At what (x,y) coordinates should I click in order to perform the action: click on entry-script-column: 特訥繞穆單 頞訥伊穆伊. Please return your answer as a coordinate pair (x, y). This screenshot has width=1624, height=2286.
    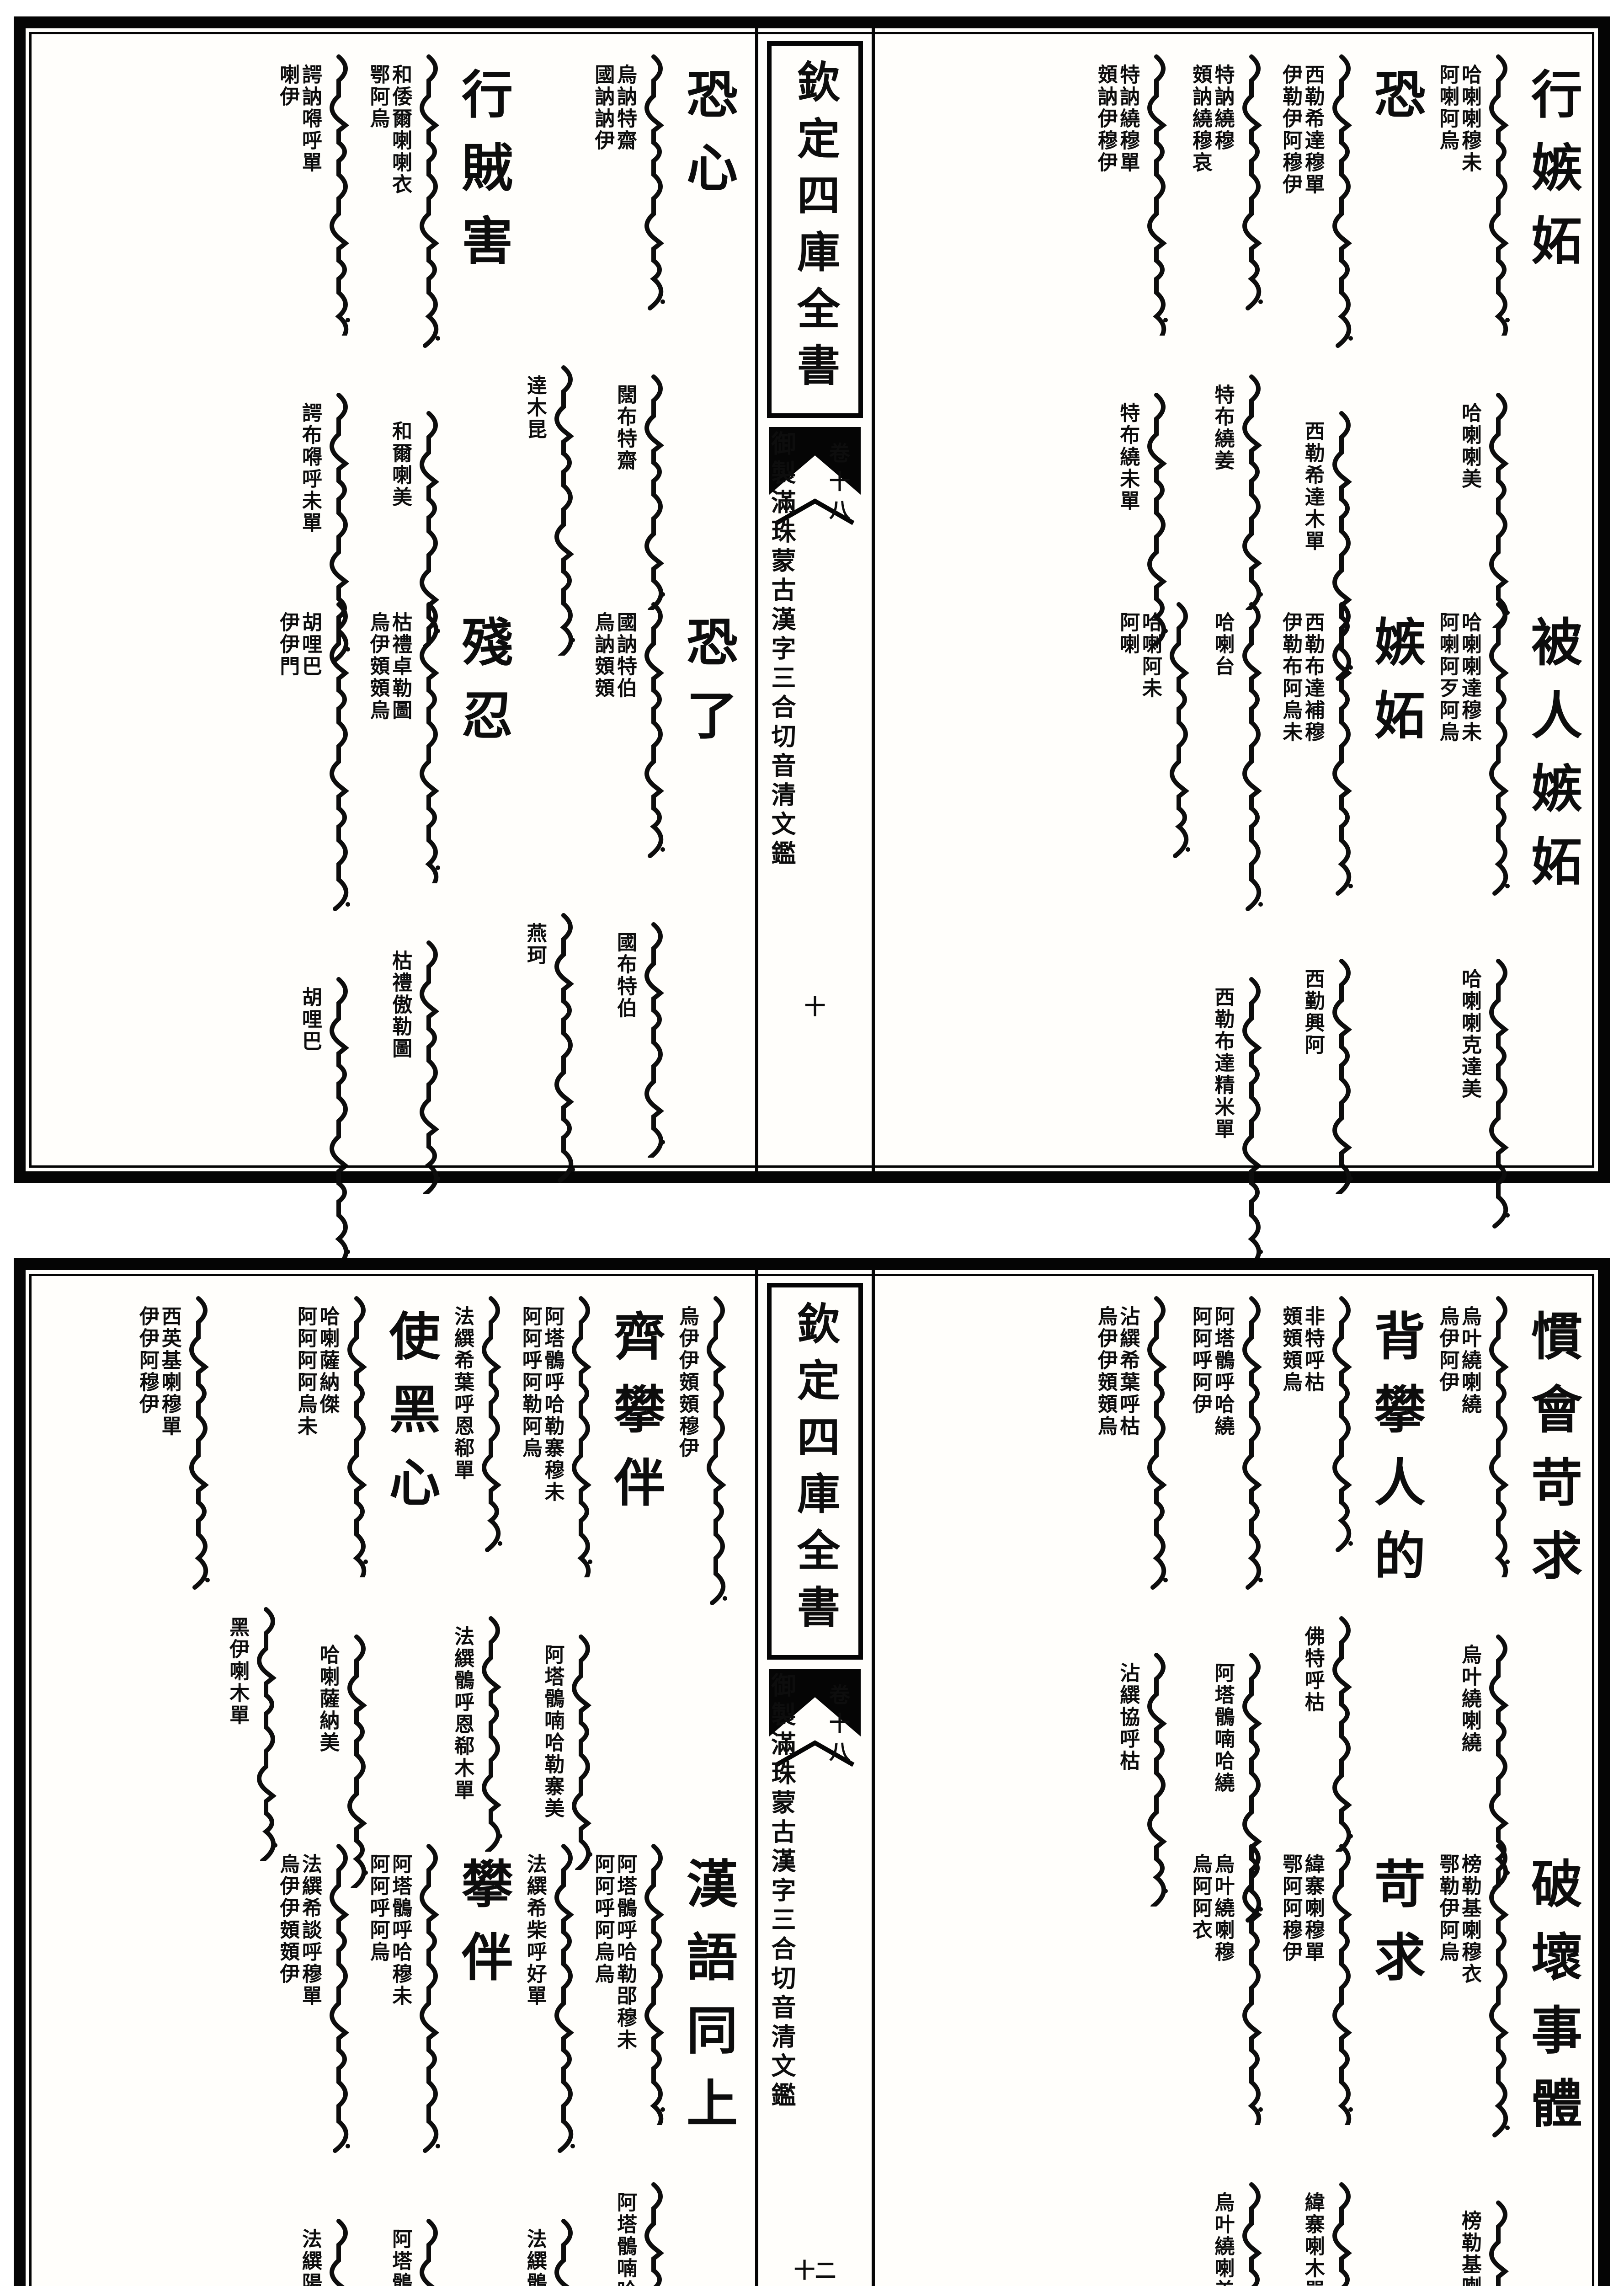
    Looking at the image, I should click on (1134, 194).